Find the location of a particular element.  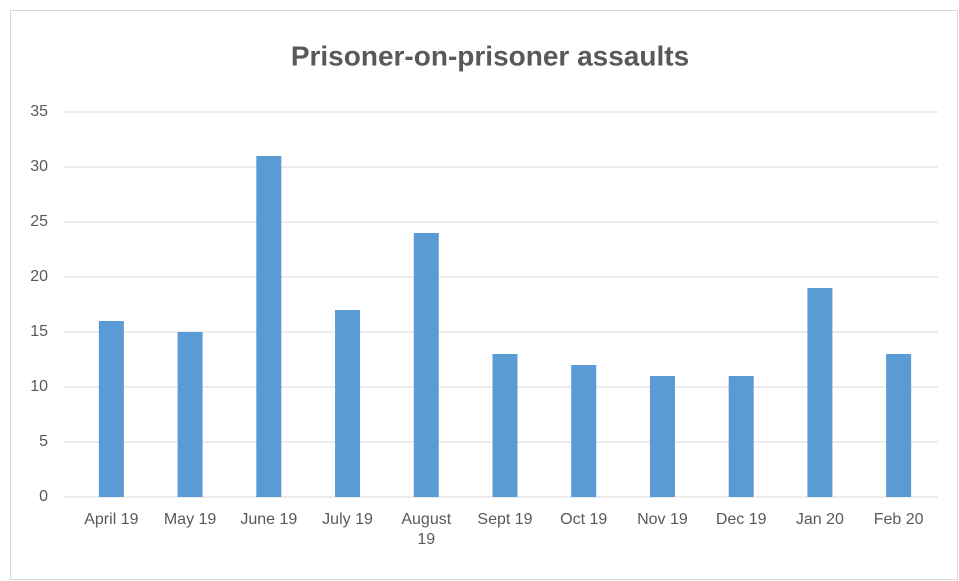

x-tick-label: Dec 19 is located at coordinates (741, 519).